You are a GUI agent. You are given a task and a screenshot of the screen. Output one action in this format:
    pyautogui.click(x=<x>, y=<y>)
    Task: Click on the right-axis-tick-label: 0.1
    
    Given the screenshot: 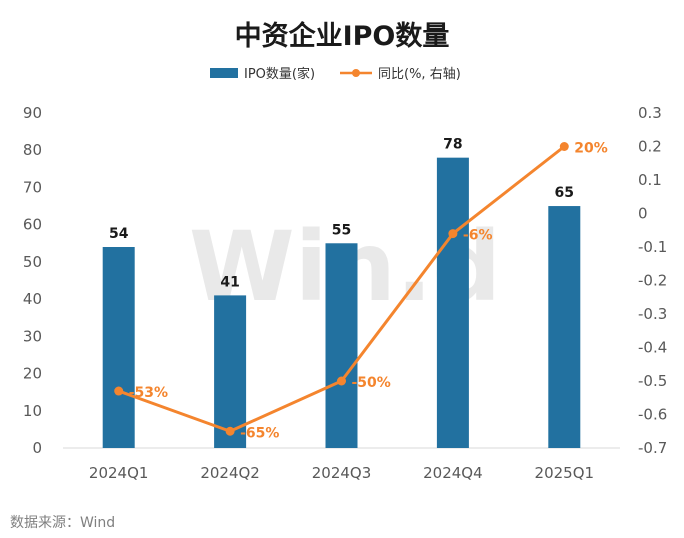 What is the action you would take?
    pyautogui.click(x=650, y=180)
    